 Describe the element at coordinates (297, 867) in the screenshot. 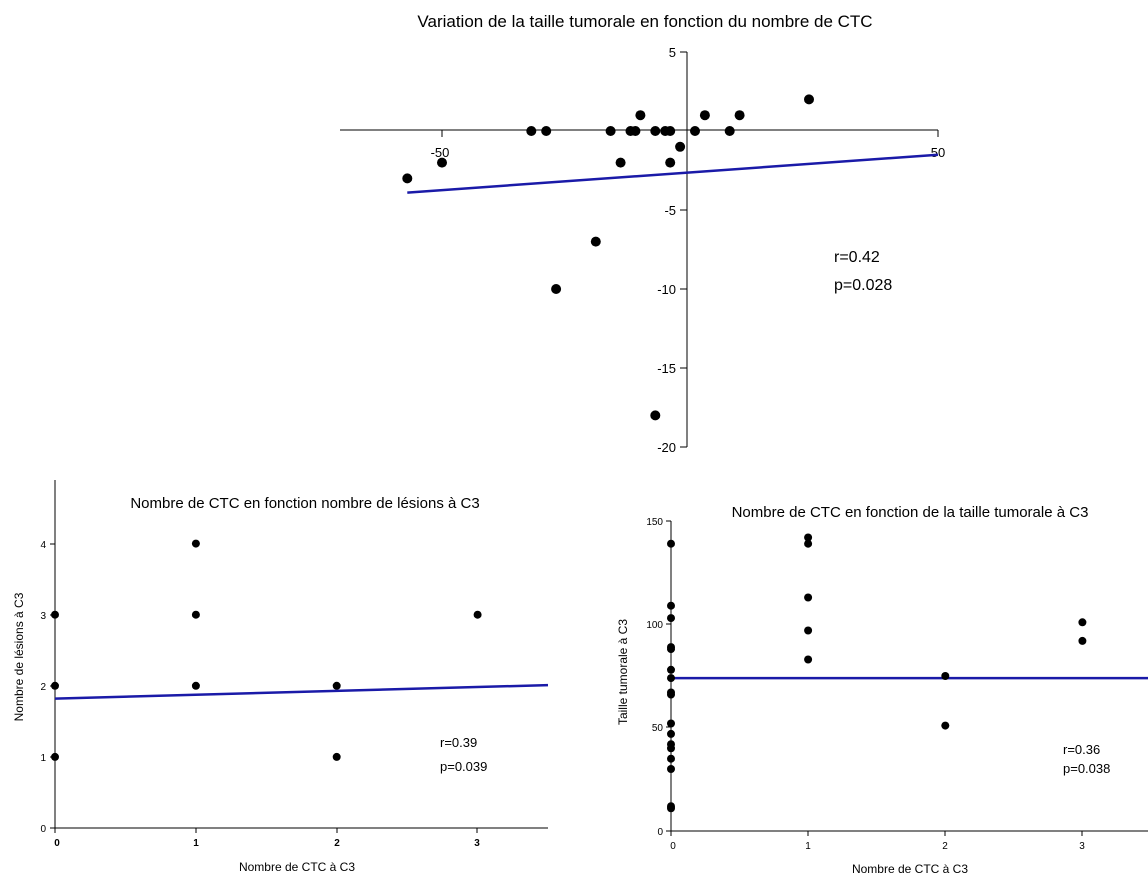

I see `chart-2-x-axis-label: Nombre de CTC à C3` at that location.